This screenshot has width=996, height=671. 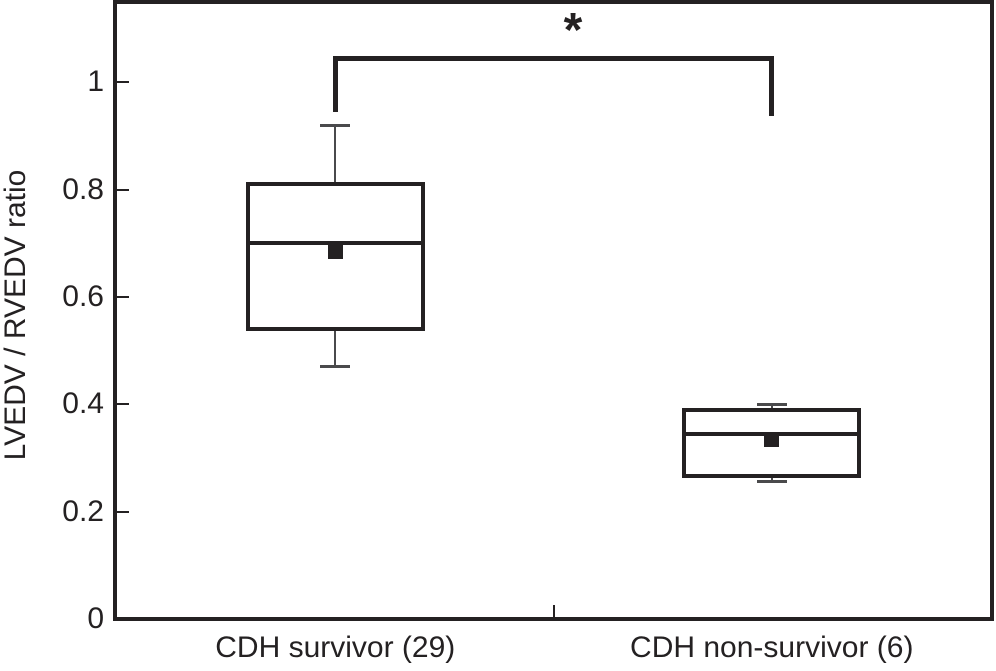 I want to click on y-tick-label: 0, so click(x=95, y=618).